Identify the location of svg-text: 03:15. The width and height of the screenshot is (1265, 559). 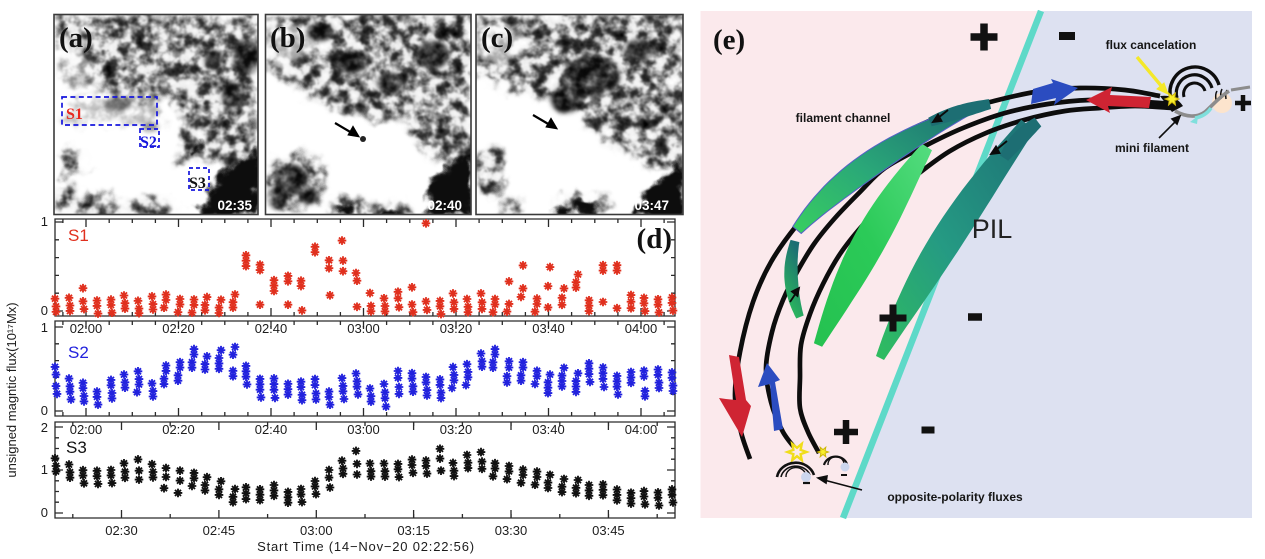
(413, 530).